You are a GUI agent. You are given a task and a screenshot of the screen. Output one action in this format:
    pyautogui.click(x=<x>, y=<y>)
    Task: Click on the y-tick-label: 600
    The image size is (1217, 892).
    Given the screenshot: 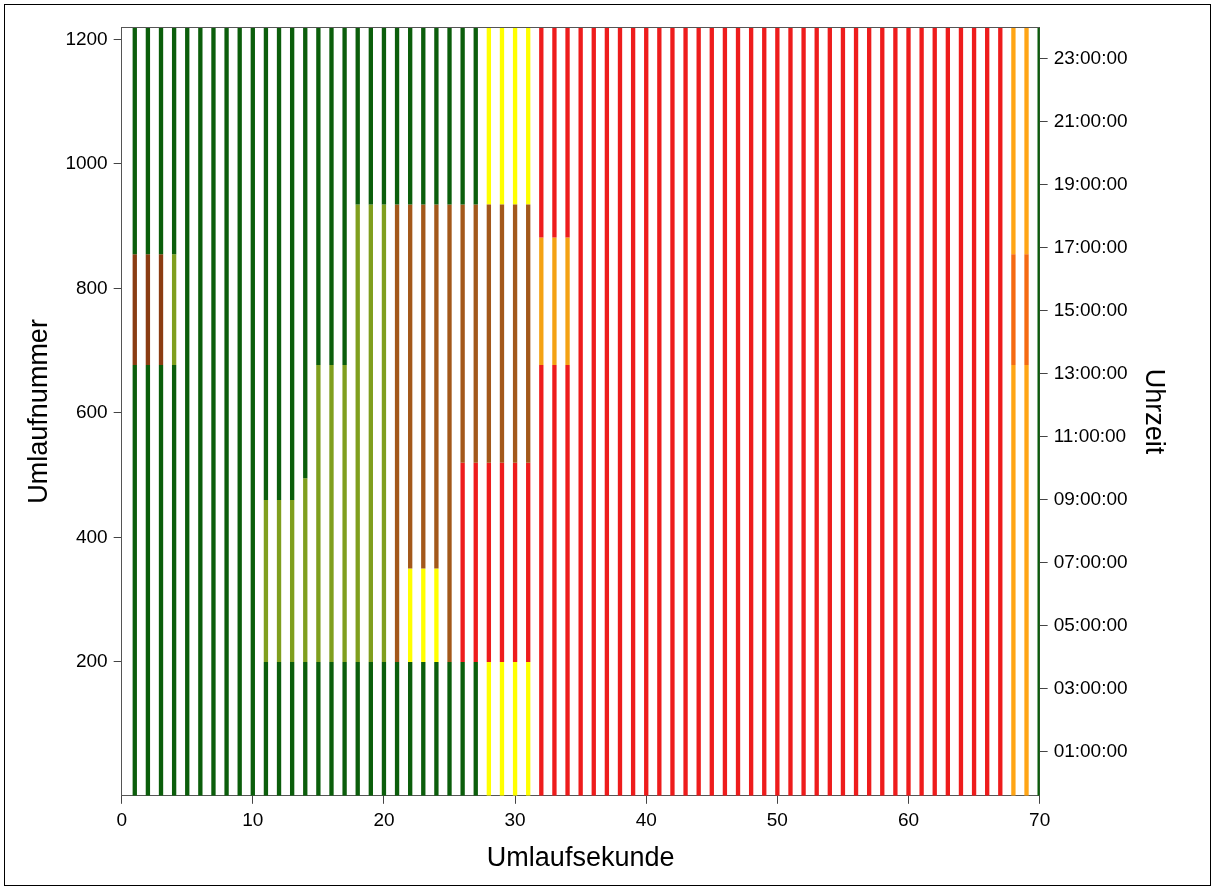 What is the action you would take?
    pyautogui.click(x=91, y=412)
    